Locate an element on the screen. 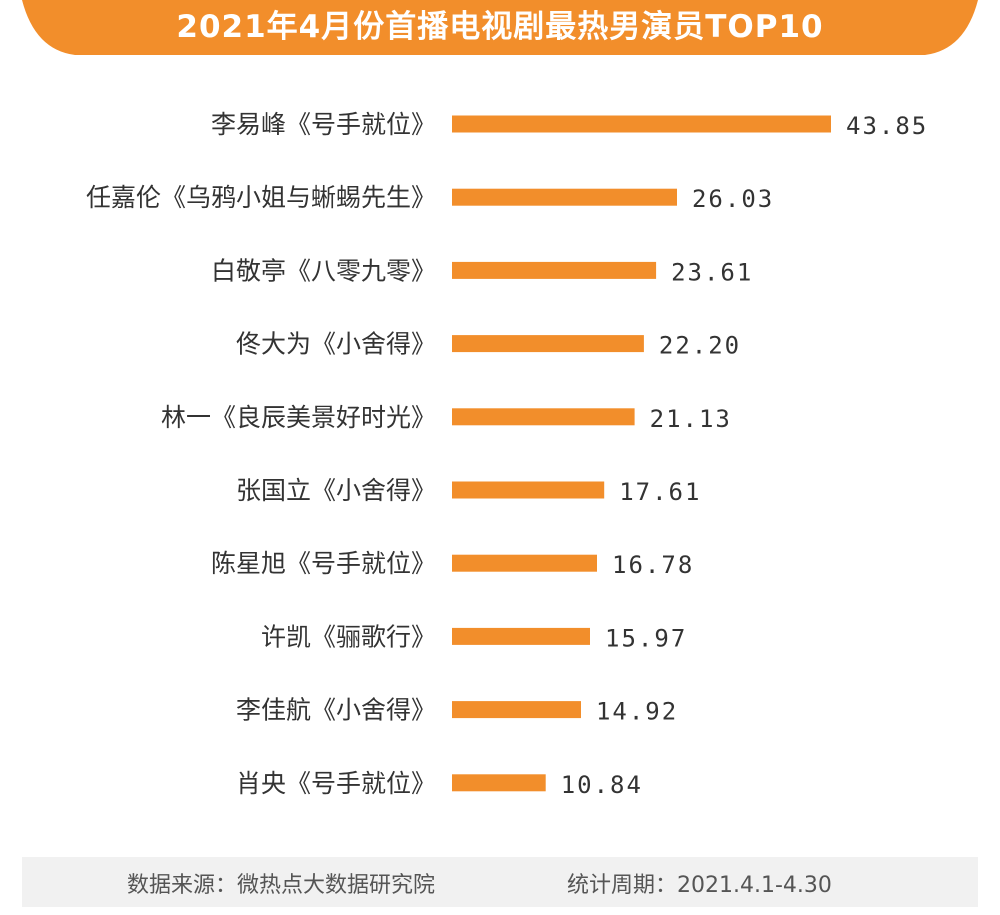 The width and height of the screenshot is (1000, 915). category-label: 林一《良辰美景好时光》 is located at coordinates (298, 417).